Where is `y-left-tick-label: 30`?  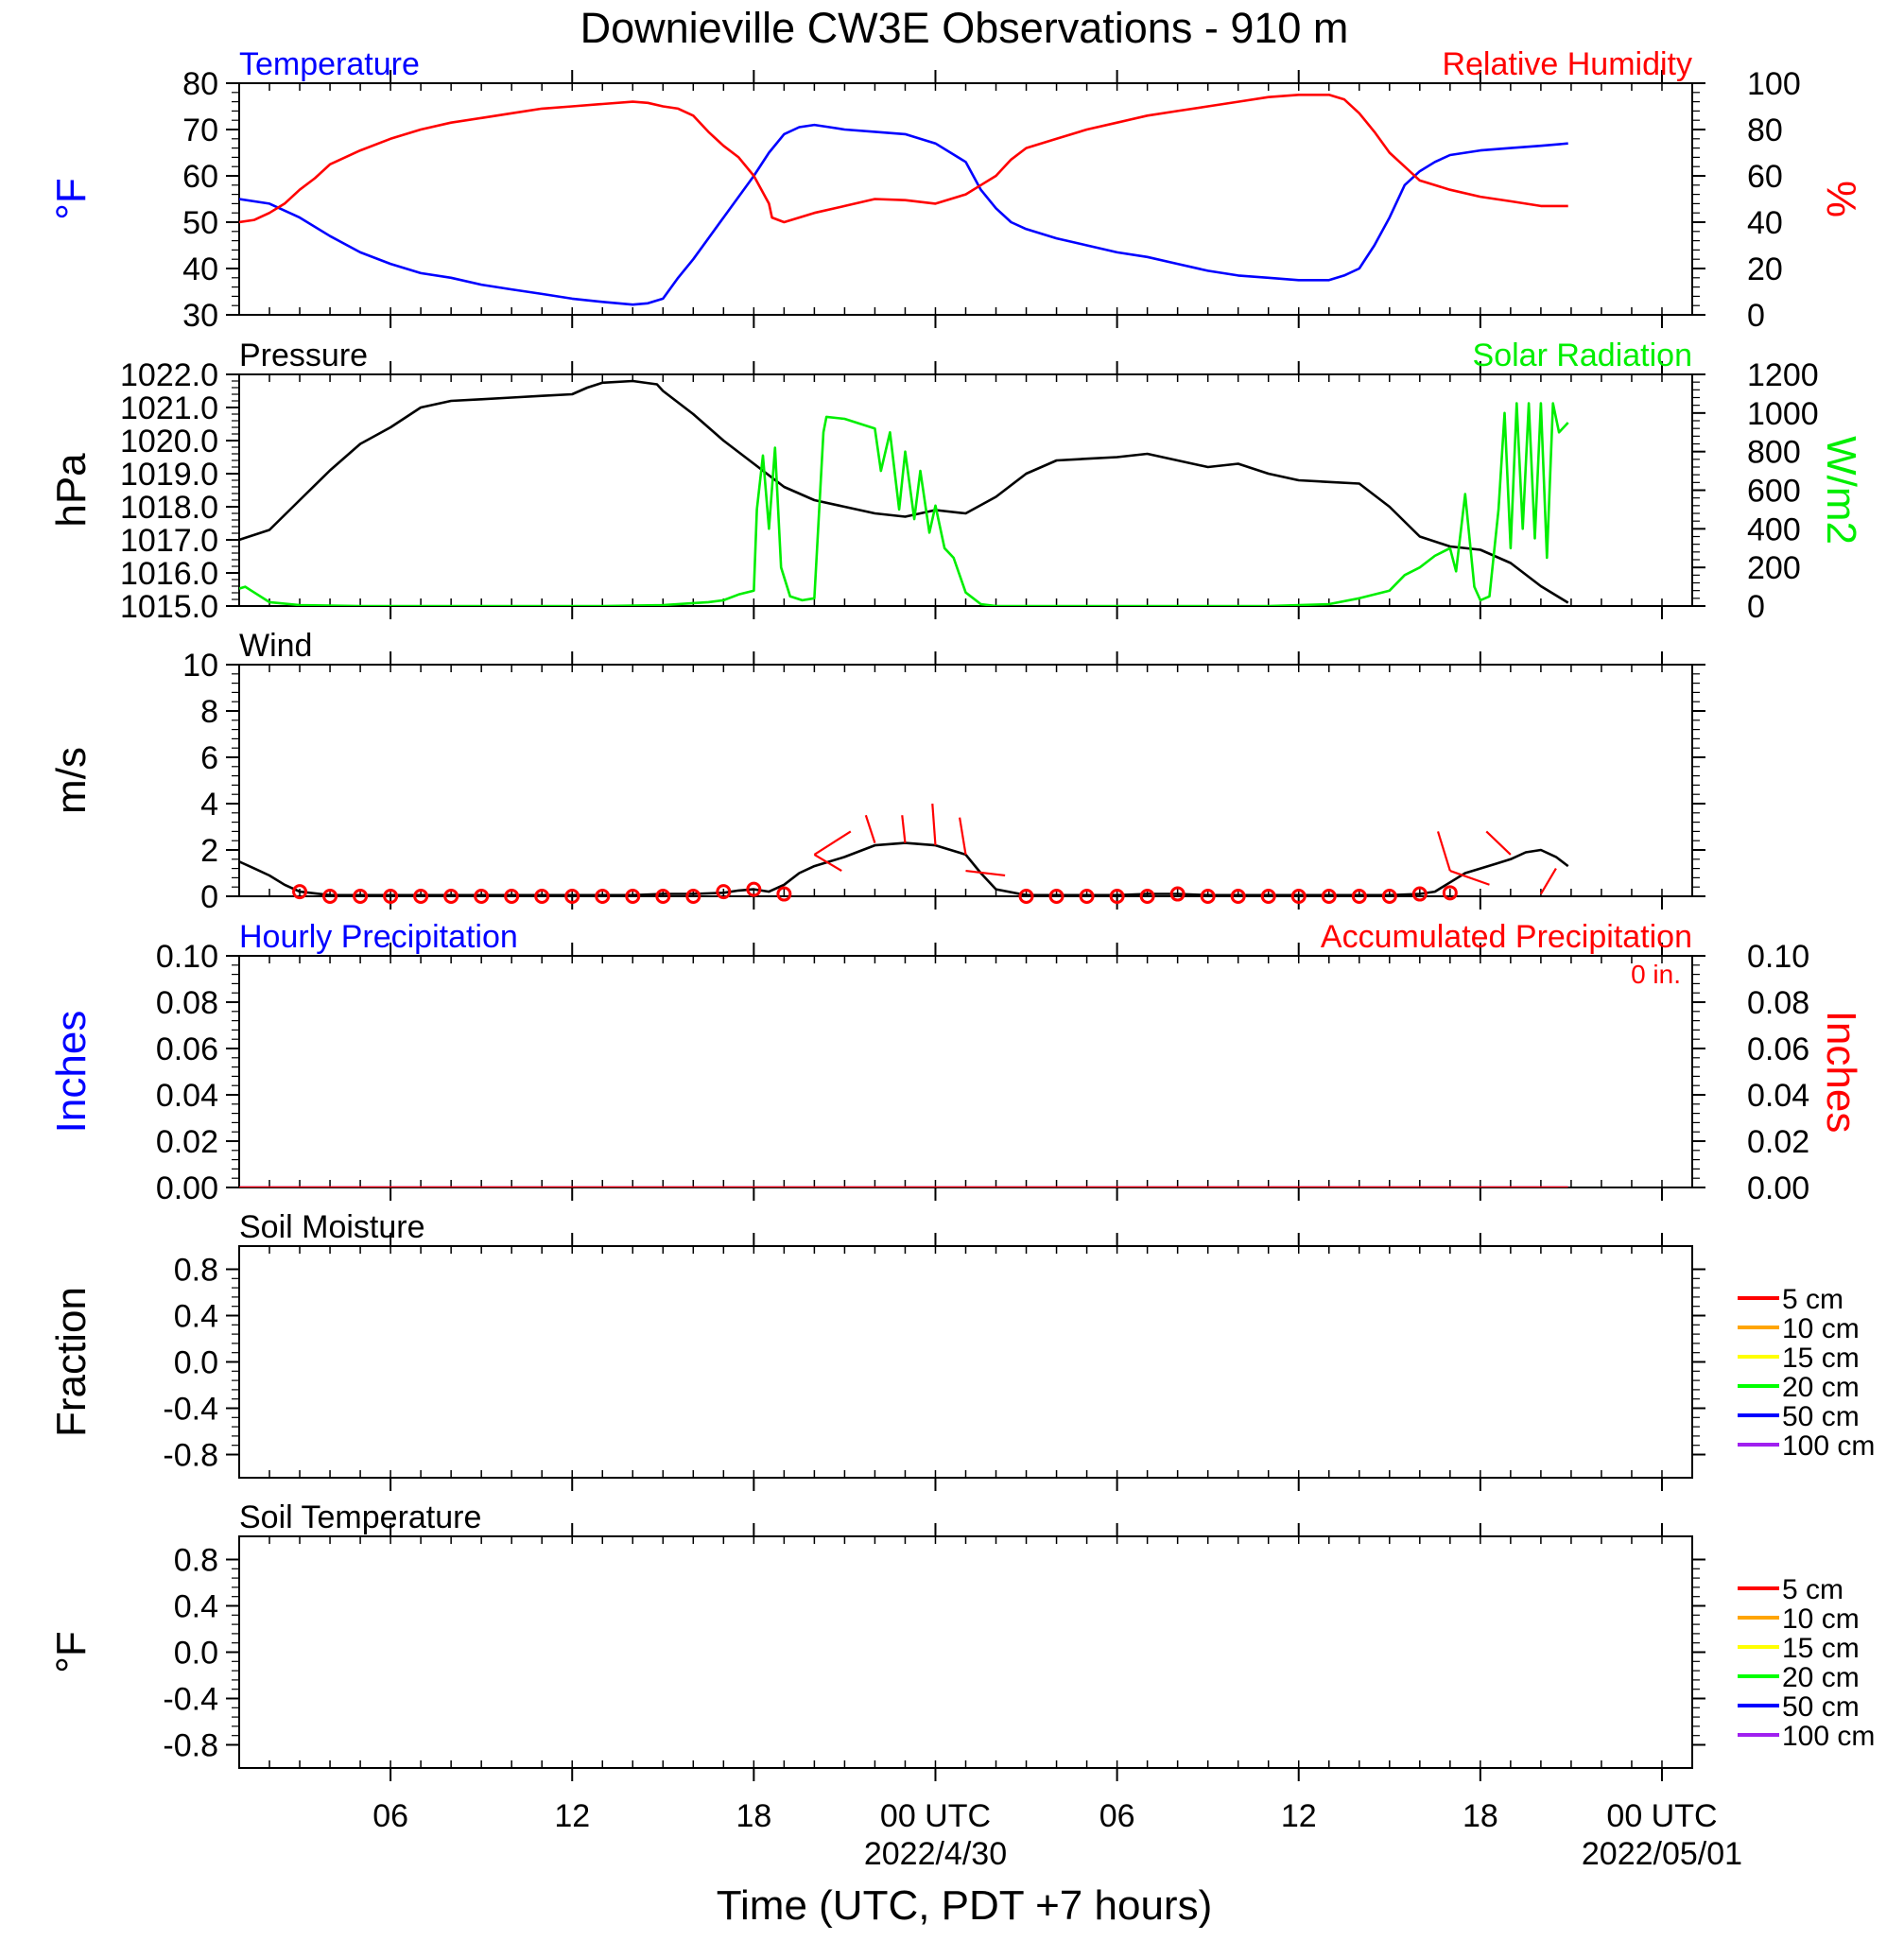
y-left-tick-label: 30 is located at coordinates (200, 316).